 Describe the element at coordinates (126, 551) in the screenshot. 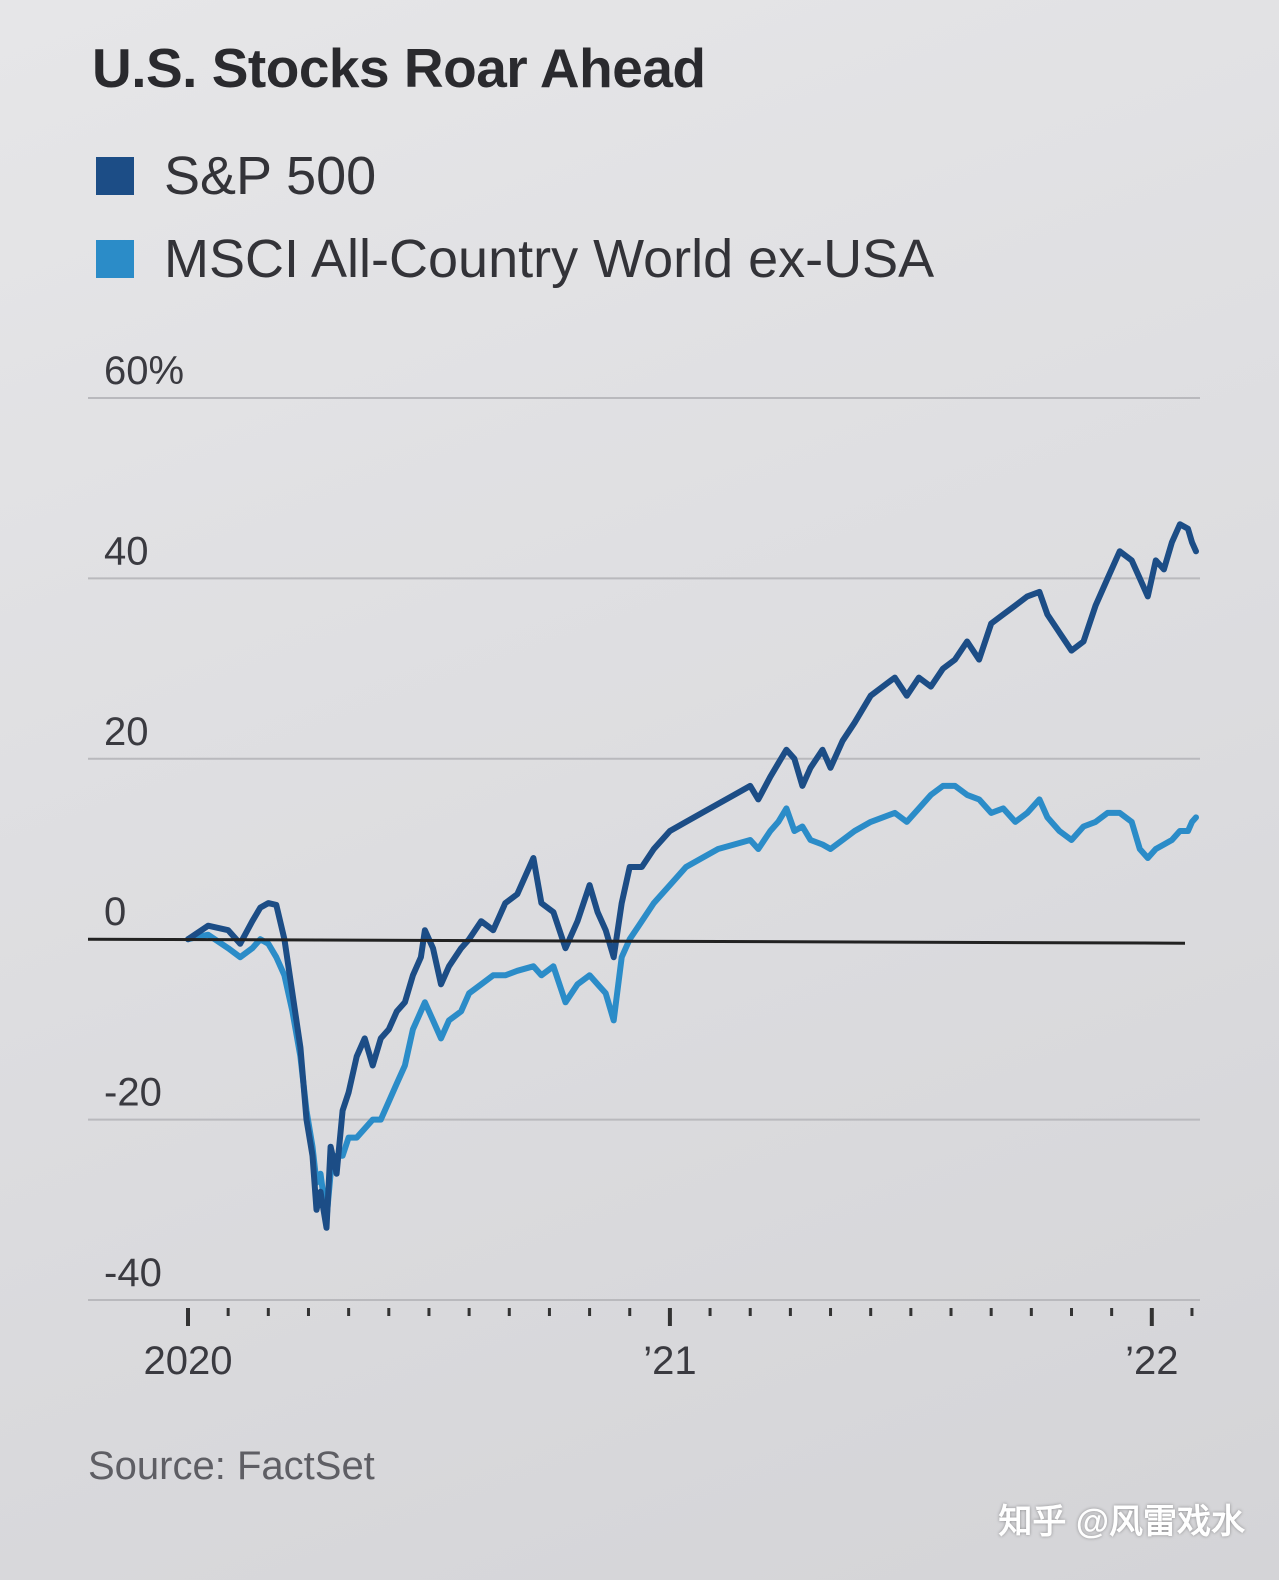

I see `y-tick-label: 40` at that location.